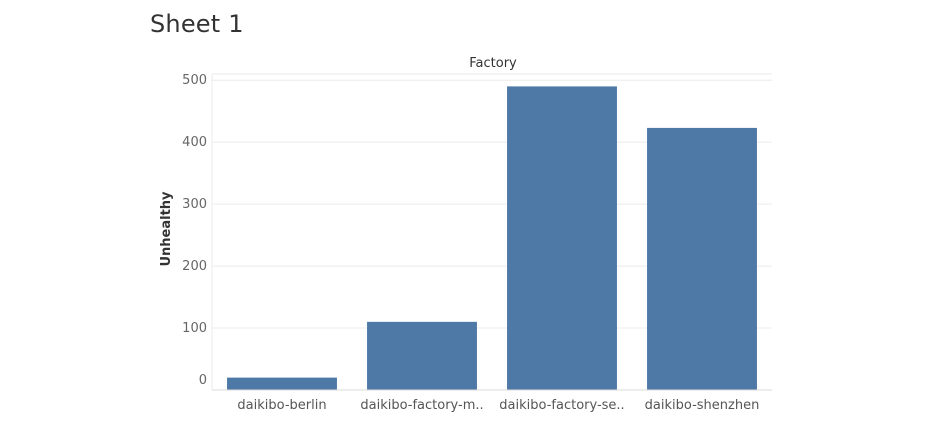  Describe the element at coordinates (702, 258) in the screenshot. I see `bar-daikibo-shenzhen` at that location.